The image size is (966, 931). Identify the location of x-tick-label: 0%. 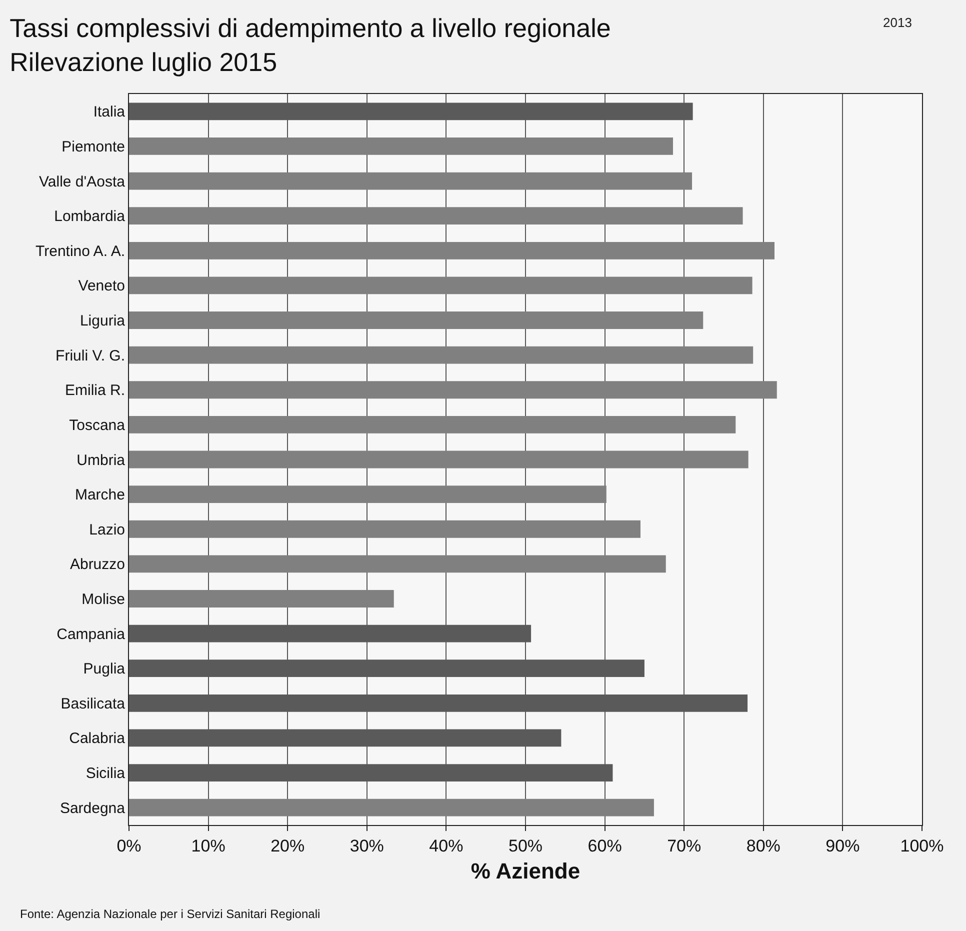
(129, 846).